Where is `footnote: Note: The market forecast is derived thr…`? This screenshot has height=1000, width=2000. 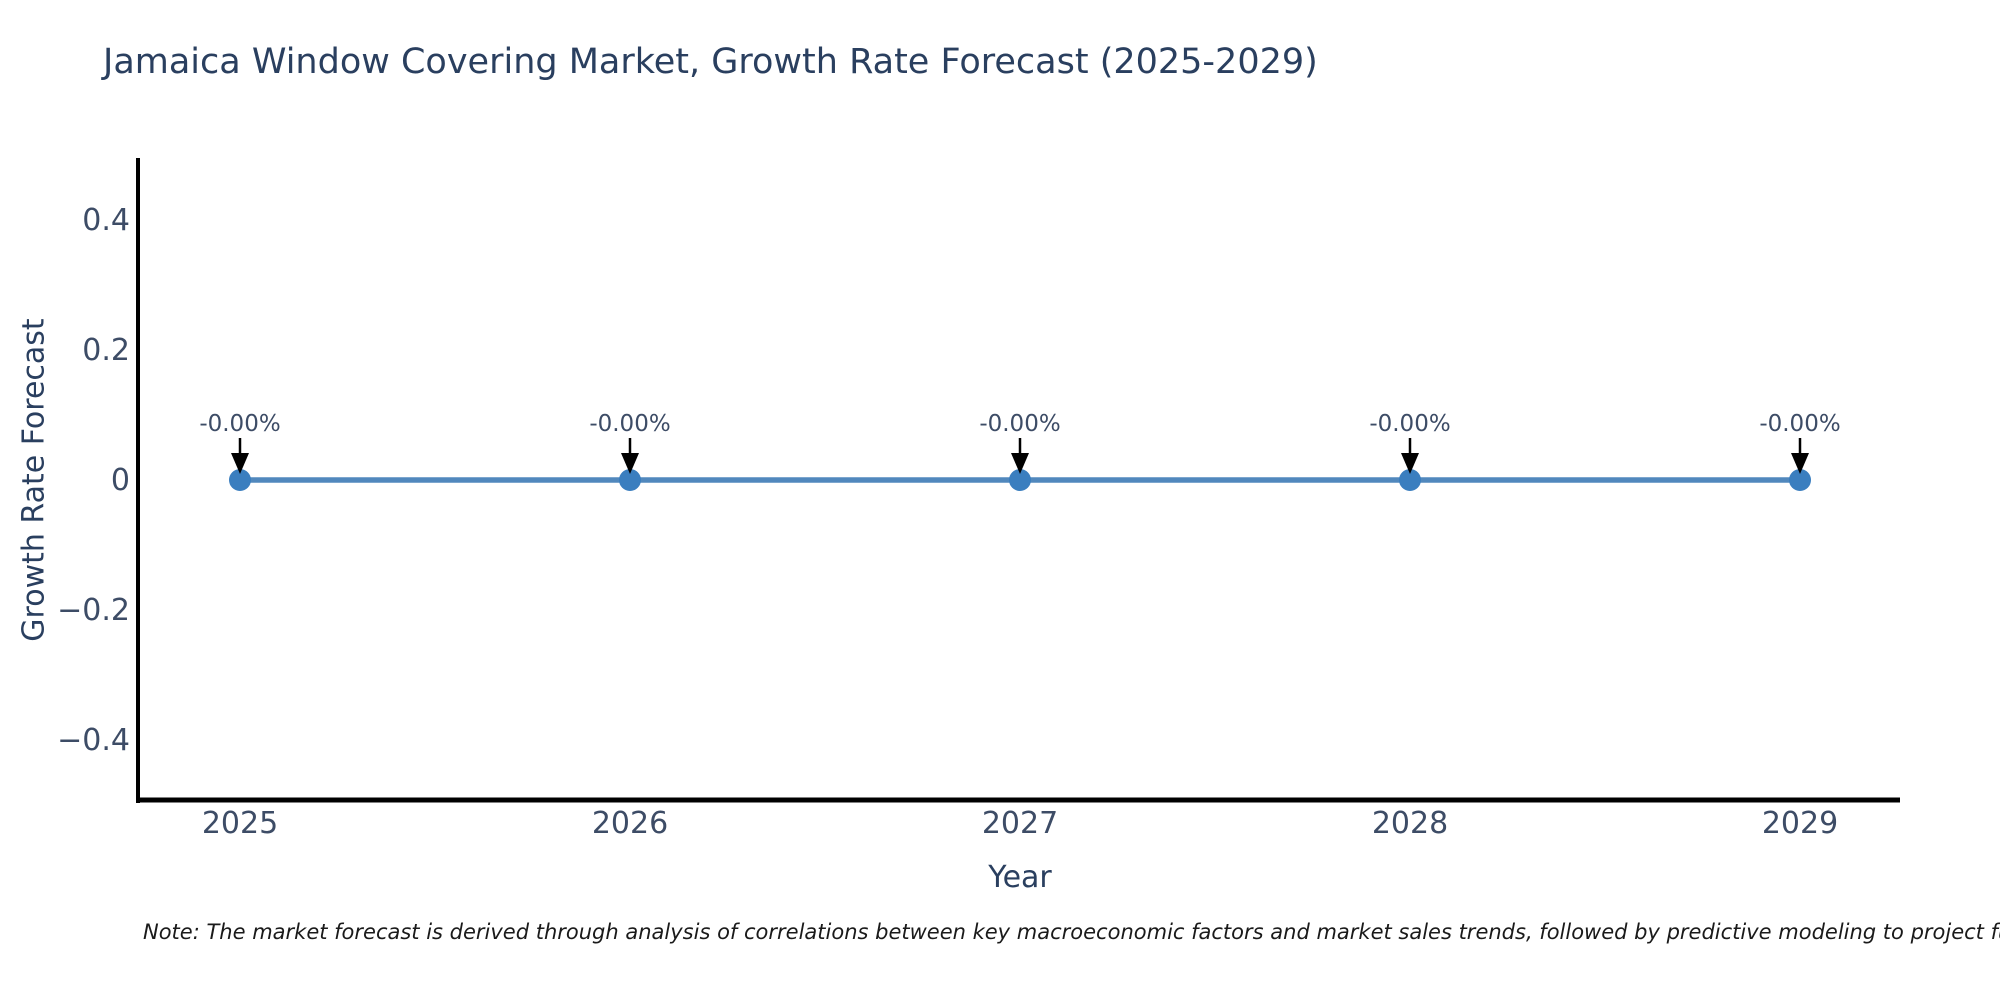
footnote: Note: The market forecast is derived thr… is located at coordinates (1071, 932).